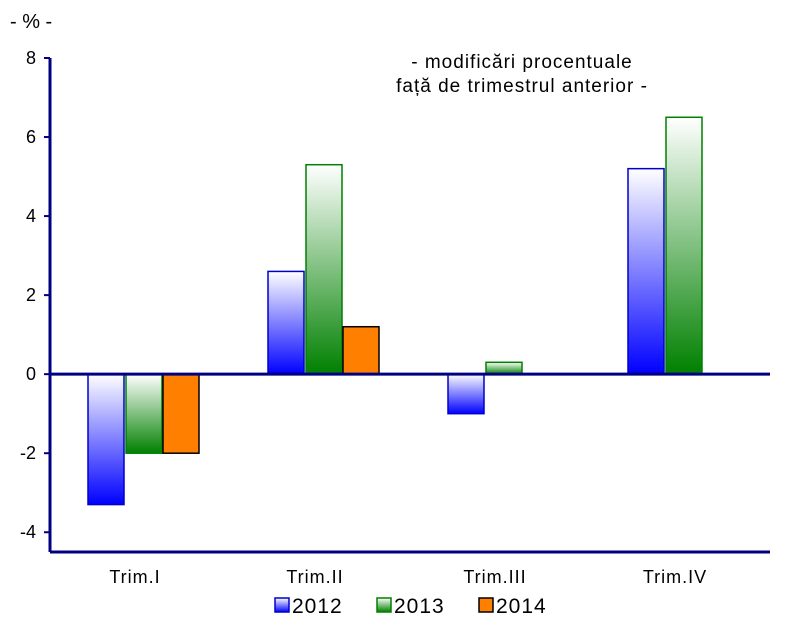 This screenshot has height=618, width=787. I want to click on bar-2012-Trim.I, so click(106, 439).